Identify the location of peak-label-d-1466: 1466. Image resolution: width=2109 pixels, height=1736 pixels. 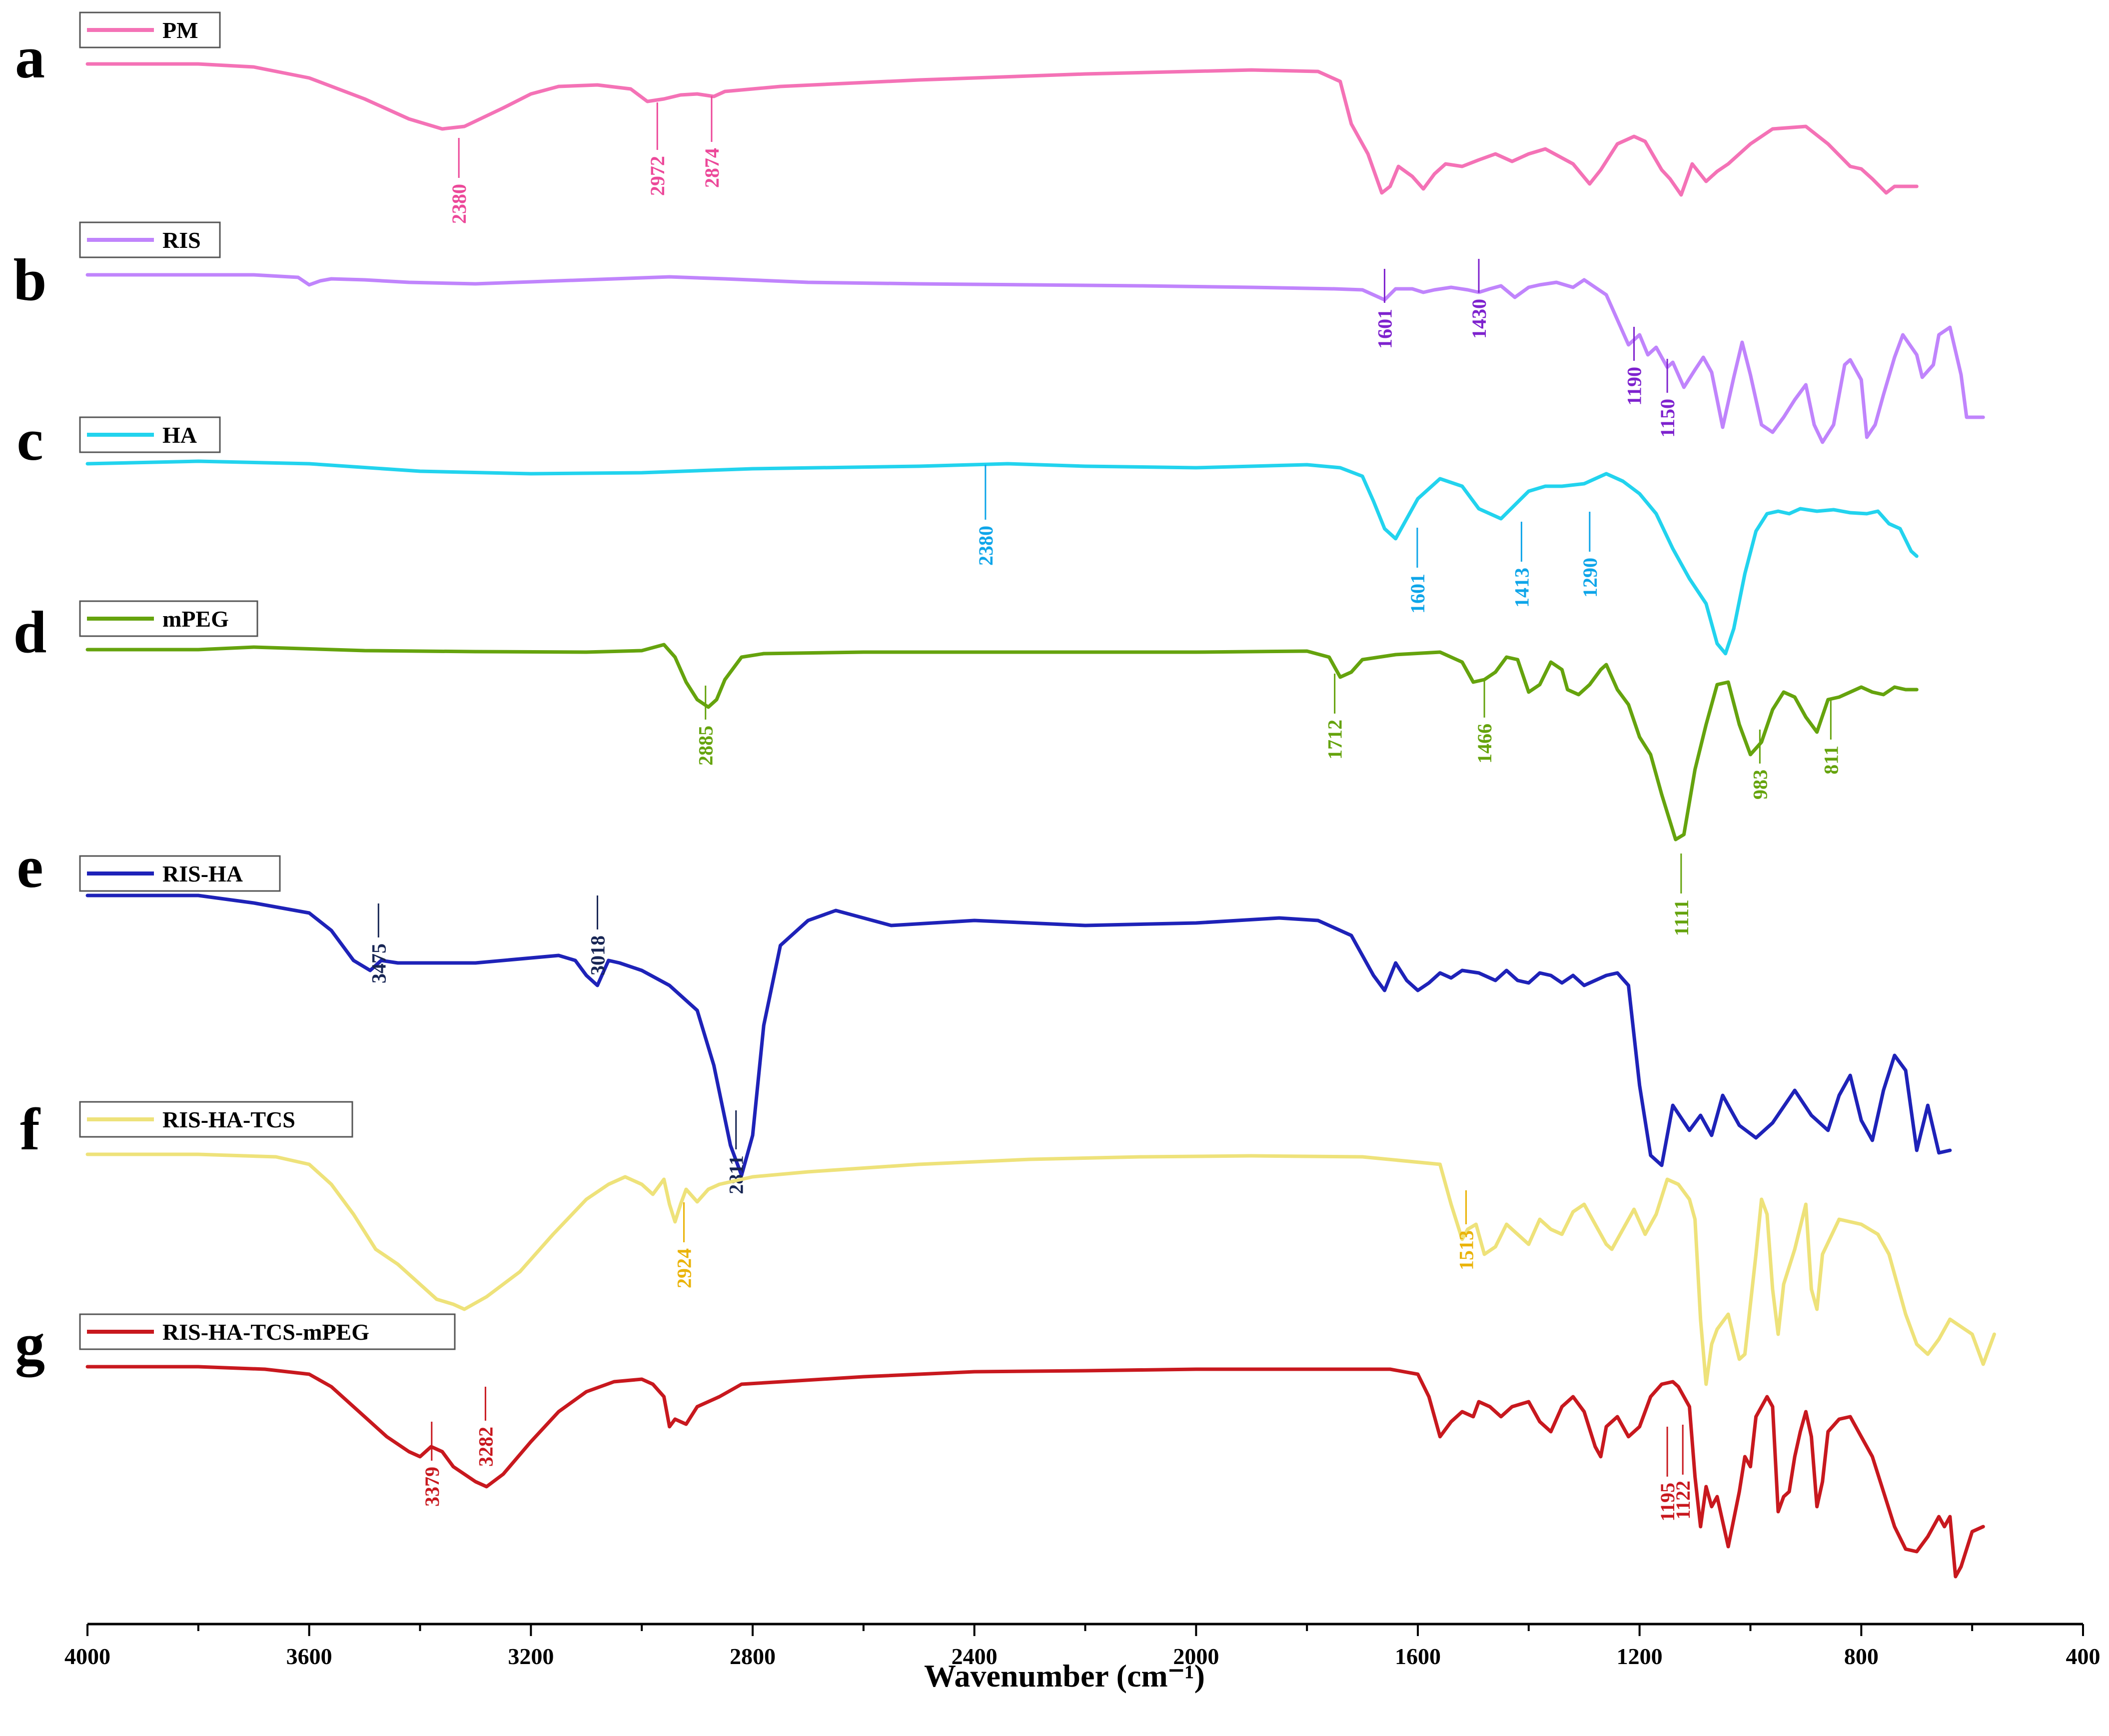
(1484, 744).